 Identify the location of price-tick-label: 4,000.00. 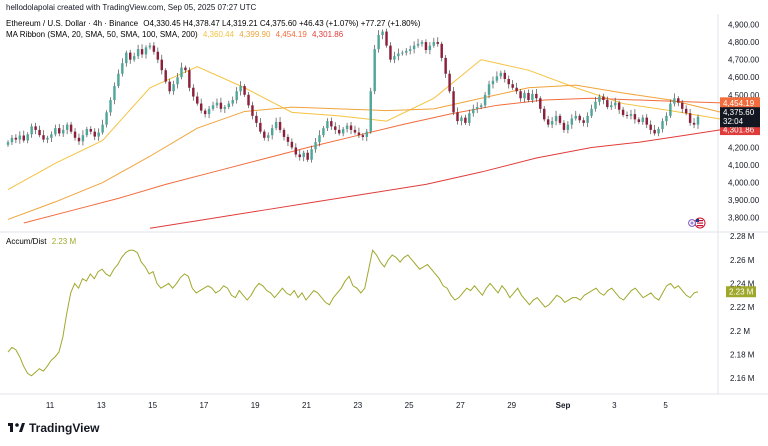
(744, 183).